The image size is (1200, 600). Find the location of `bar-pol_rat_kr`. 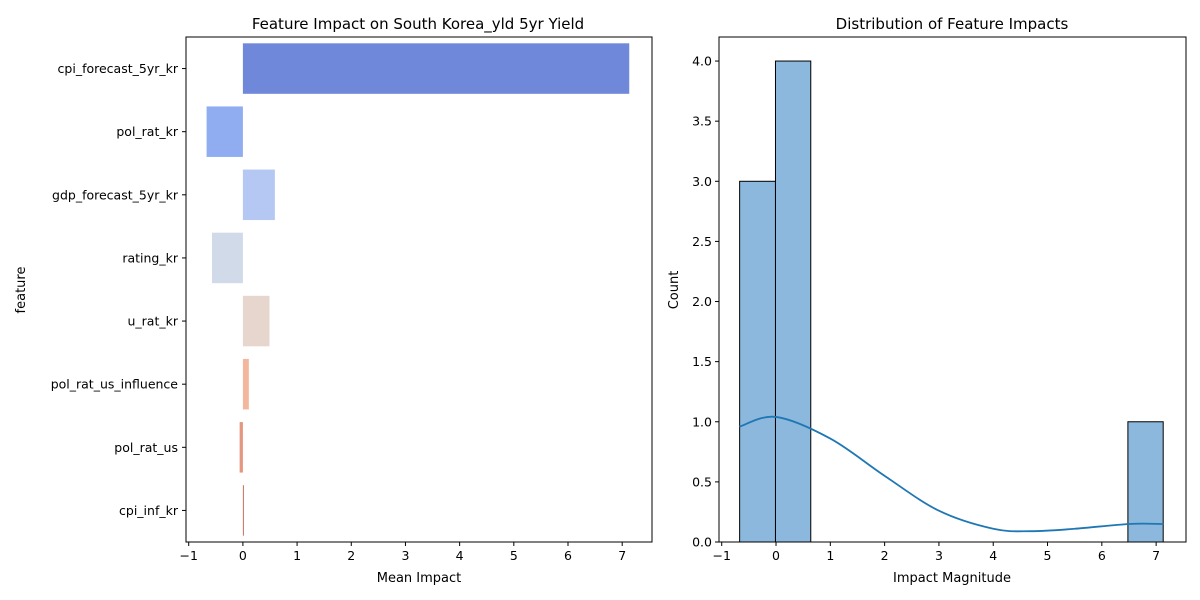

bar-pol_rat_kr is located at coordinates (224, 131).